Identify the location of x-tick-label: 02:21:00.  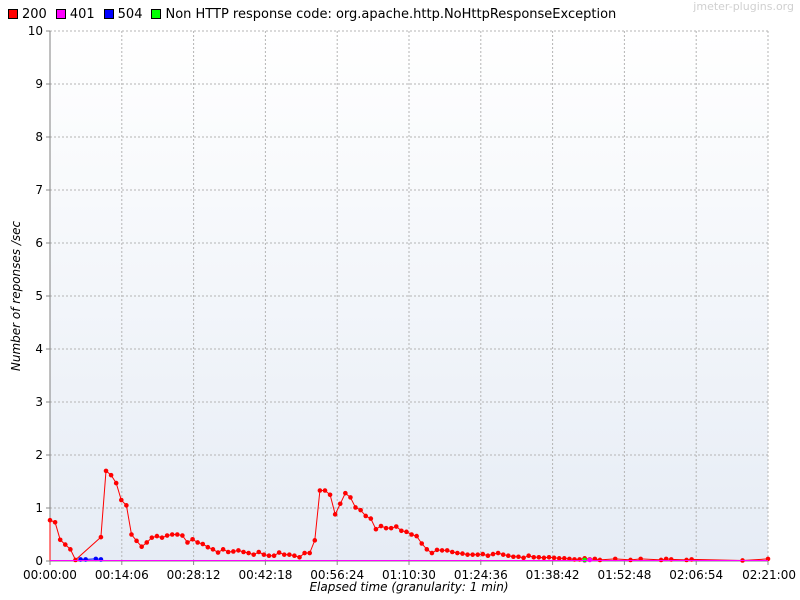
(769, 575).